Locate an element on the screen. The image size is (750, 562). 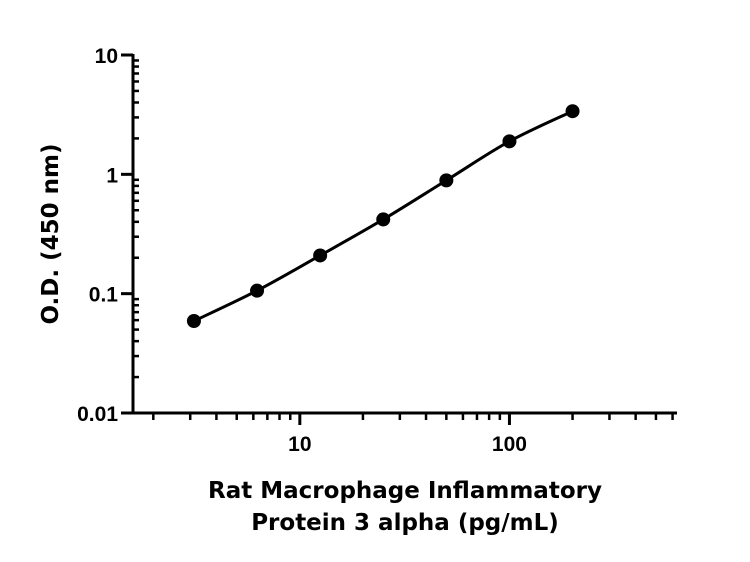
x-axis-title-line-2: Protein 3 alpha (pg/mL) is located at coordinates (405, 523).